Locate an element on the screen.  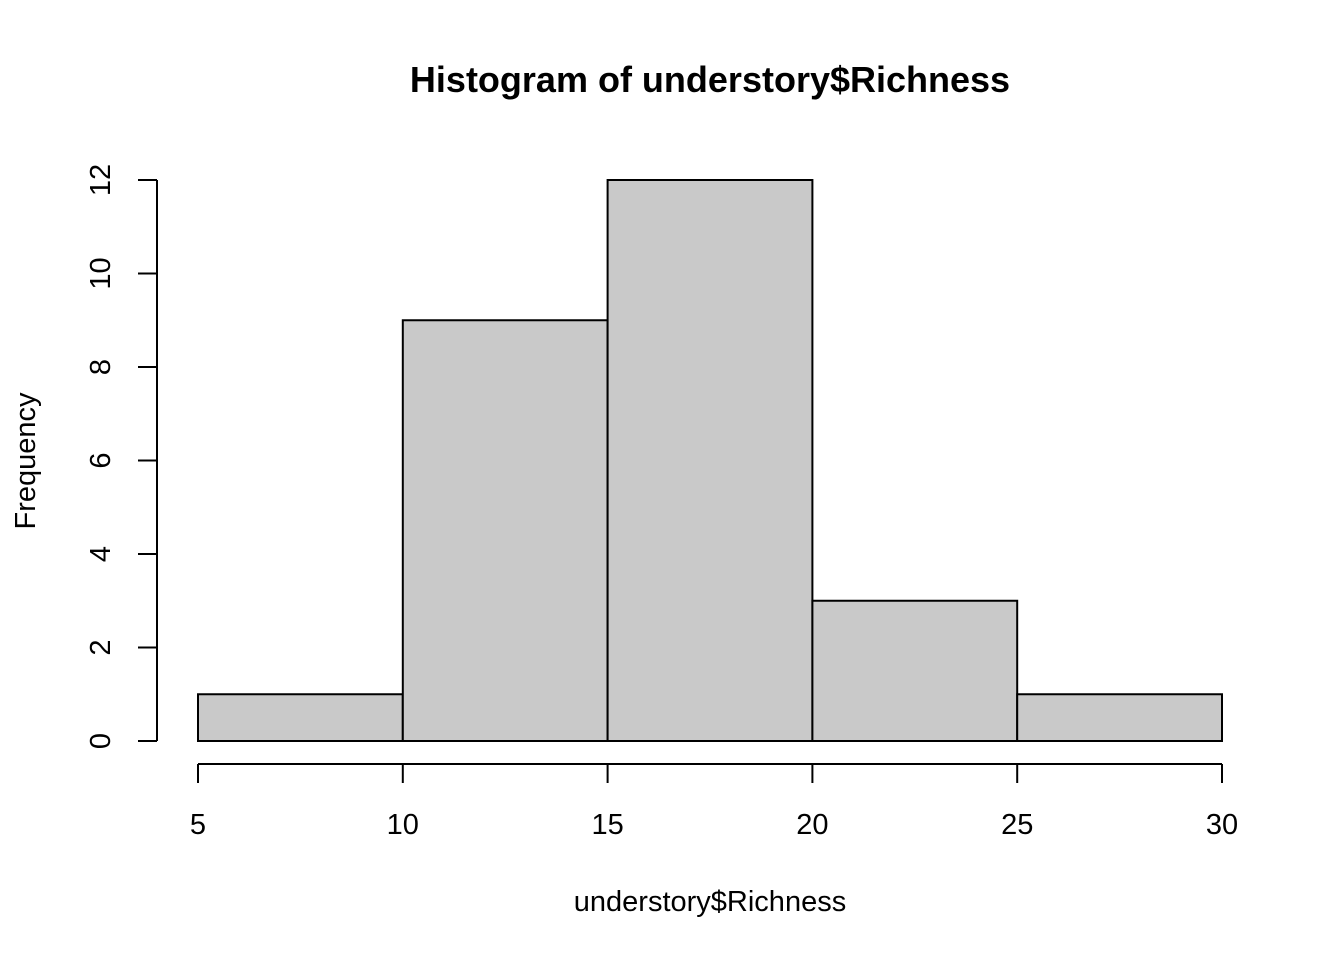
x-tick-label: 20 is located at coordinates (812, 825).